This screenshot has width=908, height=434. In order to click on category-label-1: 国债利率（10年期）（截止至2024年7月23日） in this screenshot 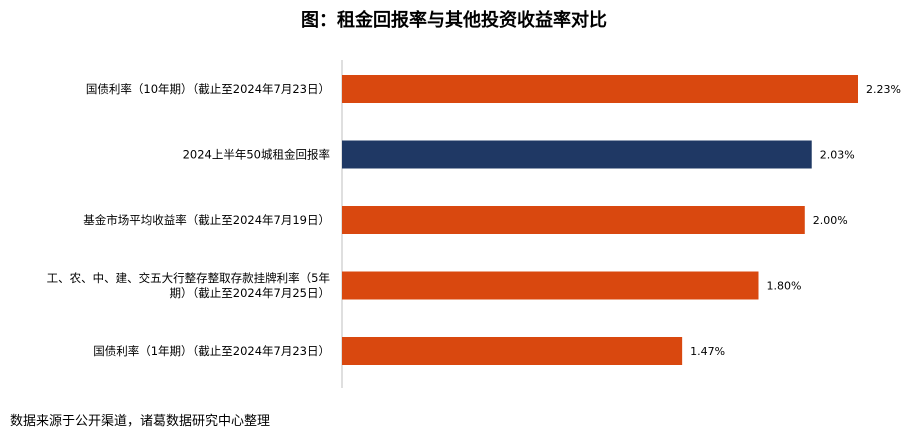, I will do `click(208, 89)`.